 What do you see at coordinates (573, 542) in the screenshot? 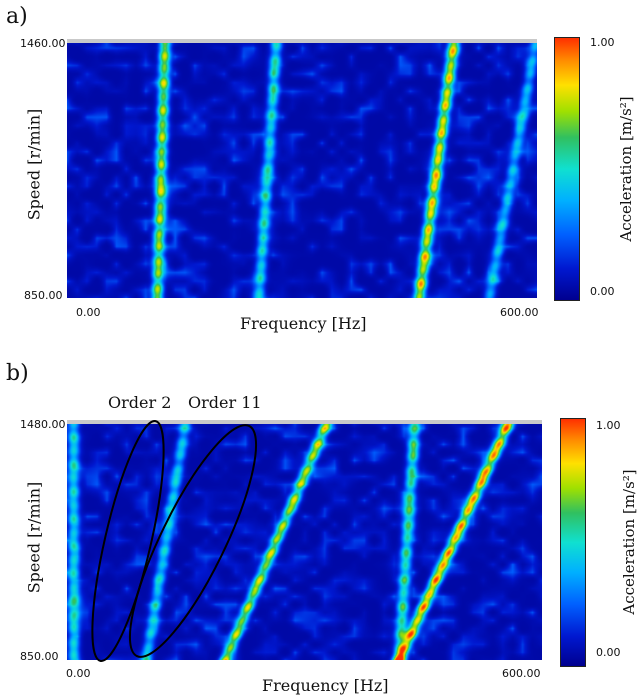
I see `panel-b-colorbar` at bounding box center [573, 542].